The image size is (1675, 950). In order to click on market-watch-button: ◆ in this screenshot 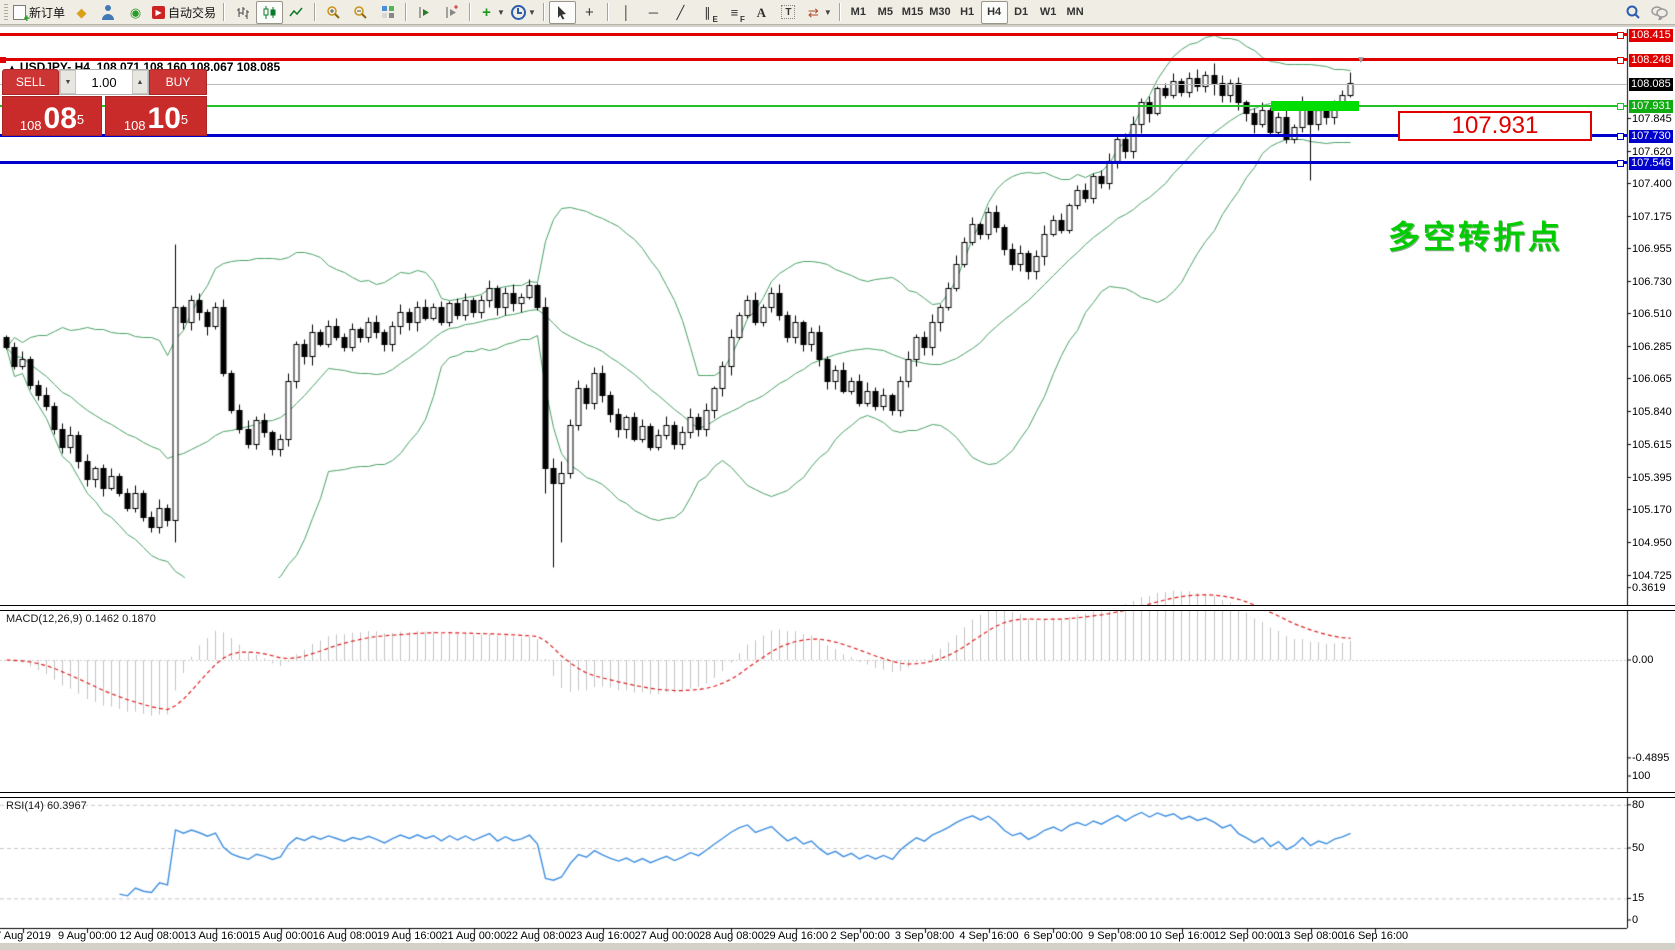, I will do `click(81, 12)`.